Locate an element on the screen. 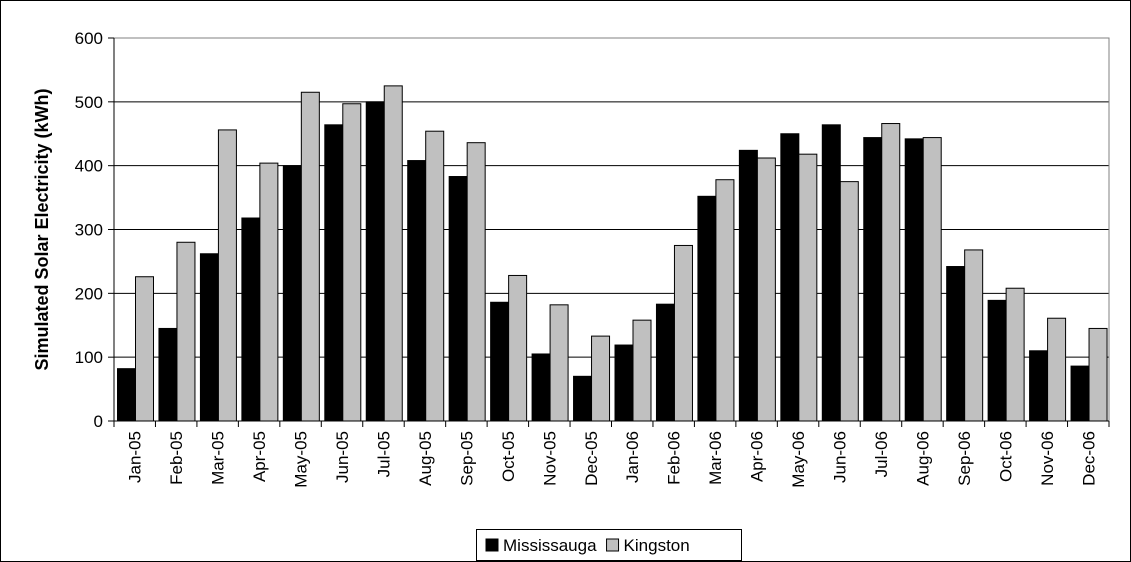  x-tick-label: Apr-05 is located at coordinates (259, 456).